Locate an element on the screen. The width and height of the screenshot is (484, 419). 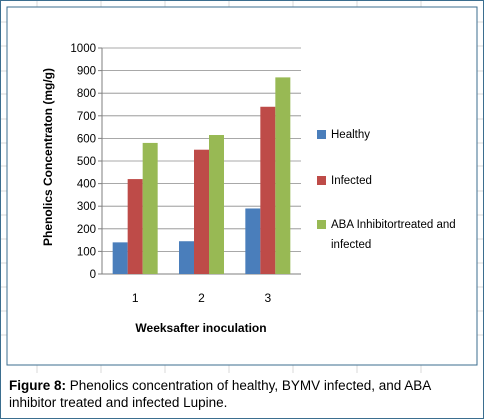
x-tick-label: 2 is located at coordinates (201, 298).